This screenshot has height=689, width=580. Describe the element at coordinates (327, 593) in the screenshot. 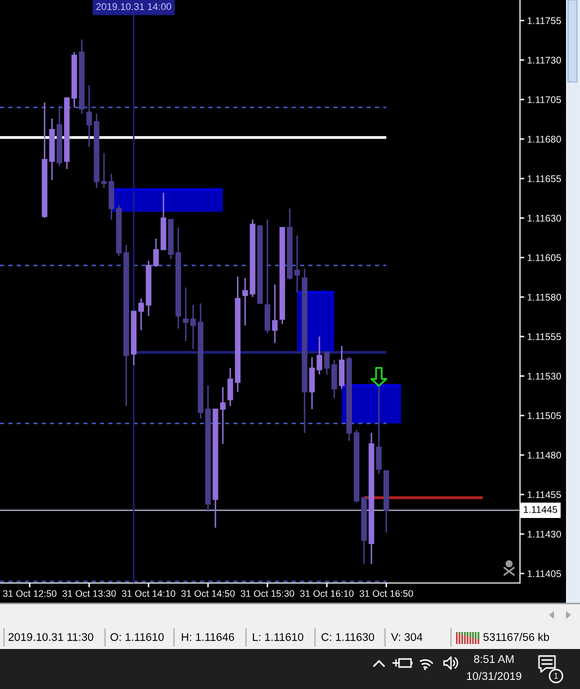

I see `x-tick-label: 31 Oct 16:10` at that location.